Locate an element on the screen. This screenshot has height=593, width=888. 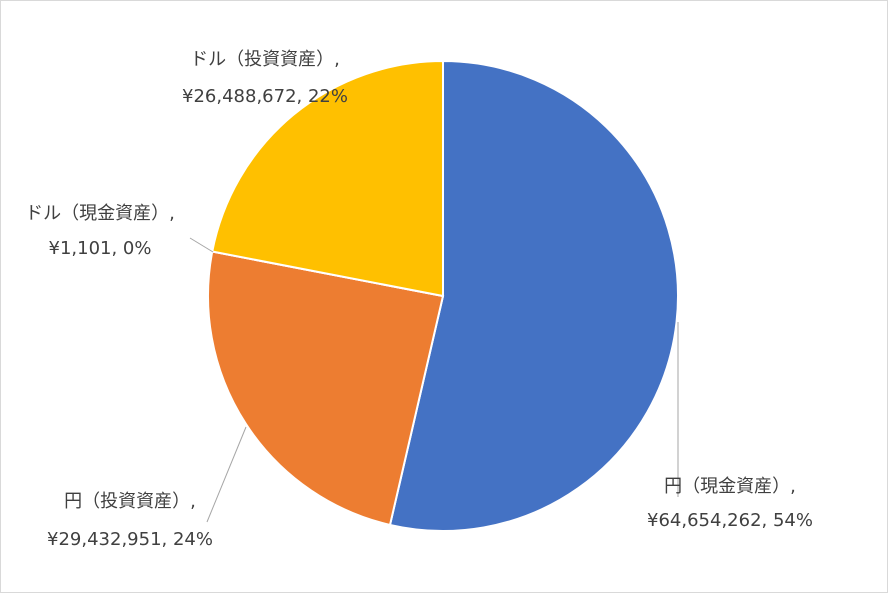
data-label-category: ドル（現金資産）, is located at coordinates (100, 213).